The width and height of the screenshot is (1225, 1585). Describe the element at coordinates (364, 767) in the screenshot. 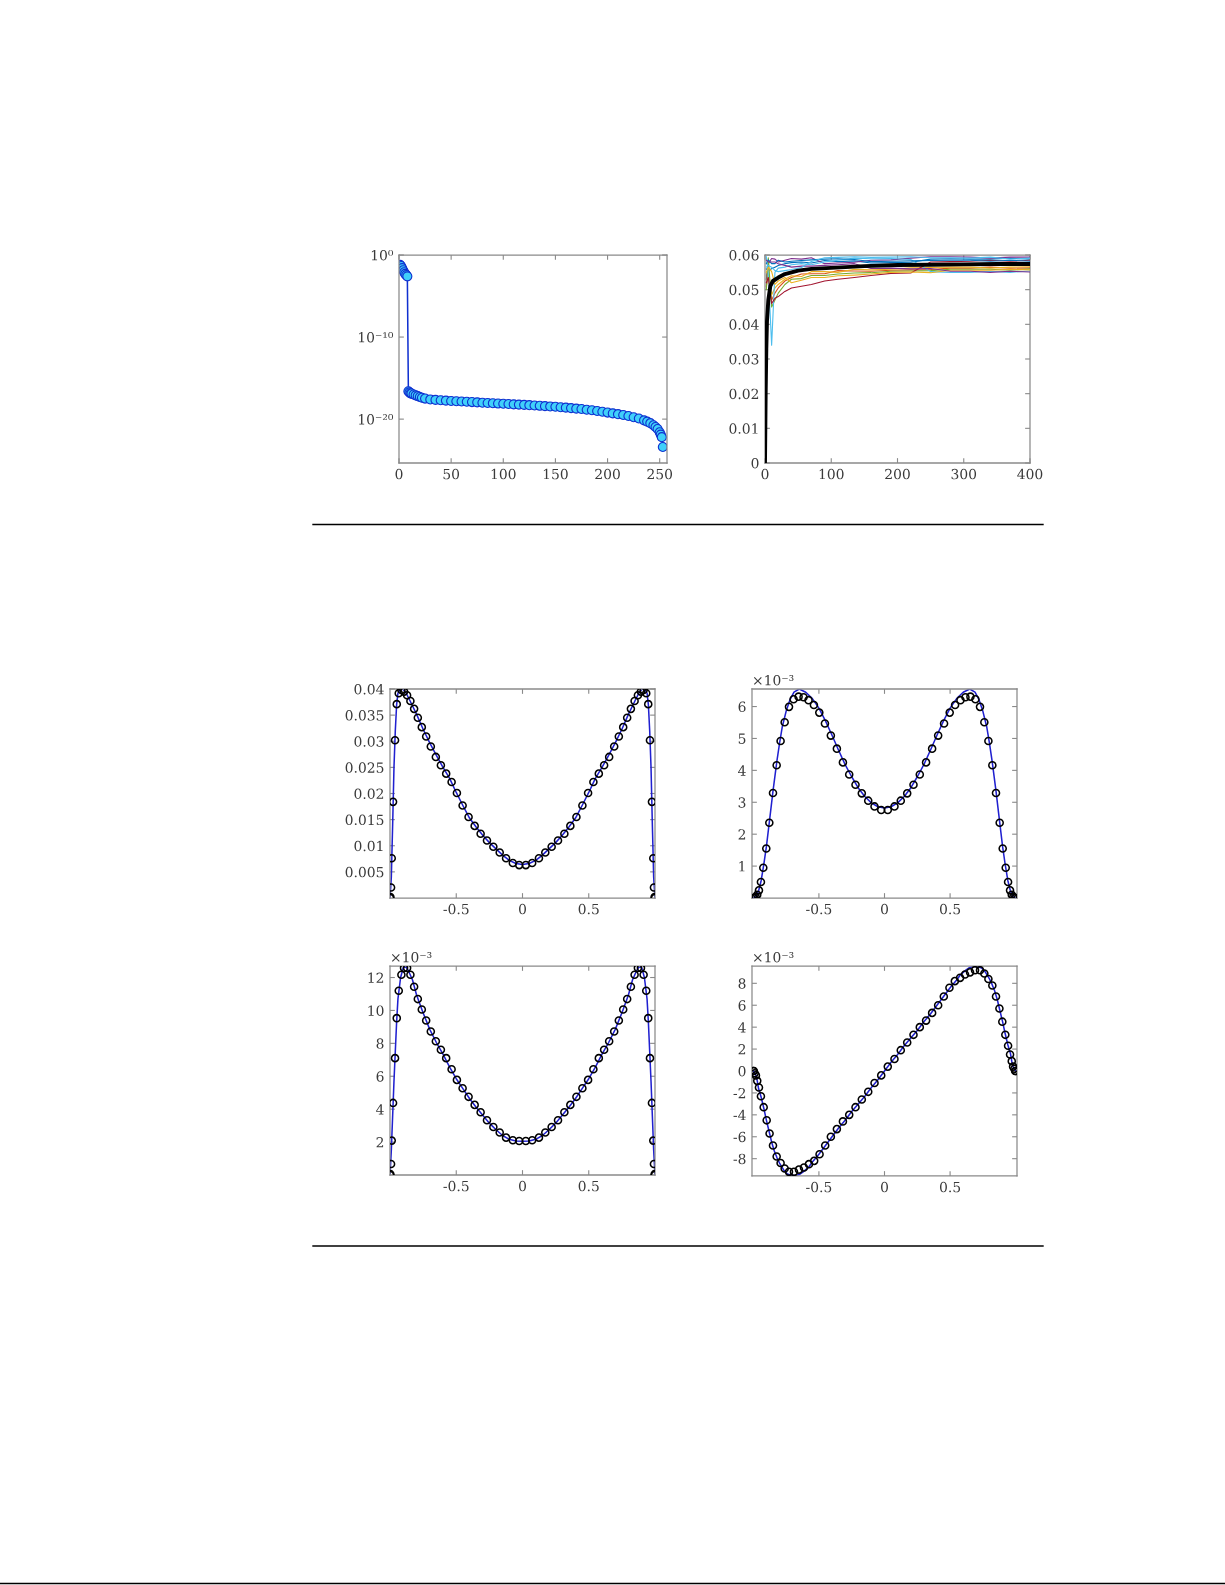

I see `y-tick-label: 0.025` at that location.